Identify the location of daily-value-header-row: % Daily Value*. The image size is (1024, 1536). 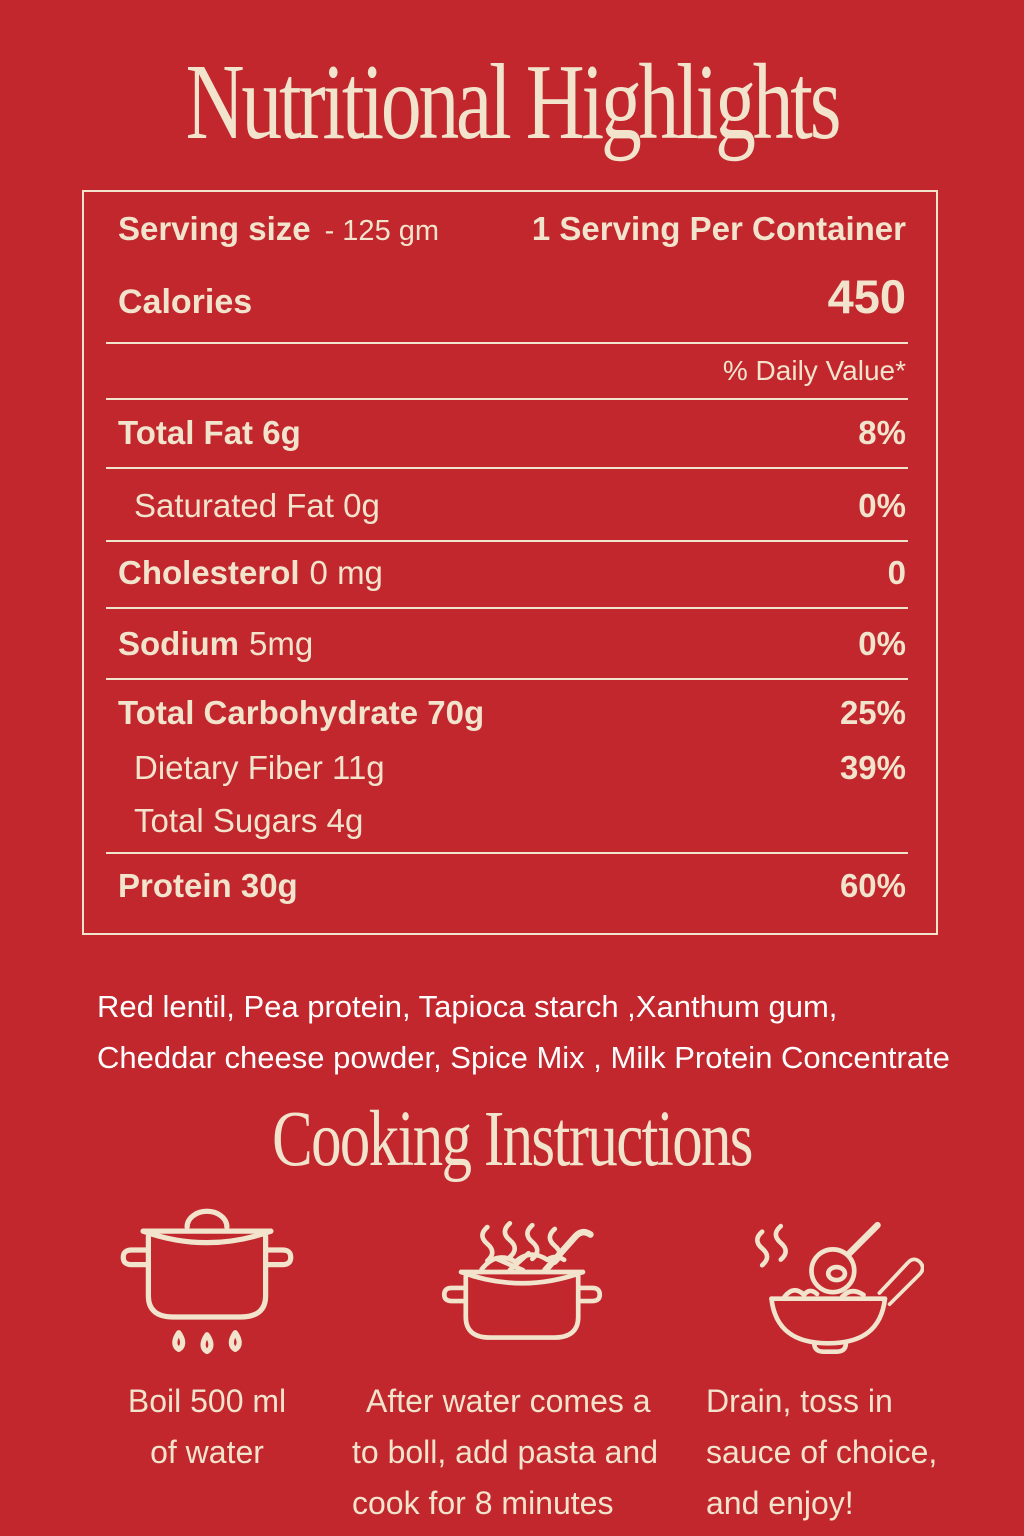
(512, 371).